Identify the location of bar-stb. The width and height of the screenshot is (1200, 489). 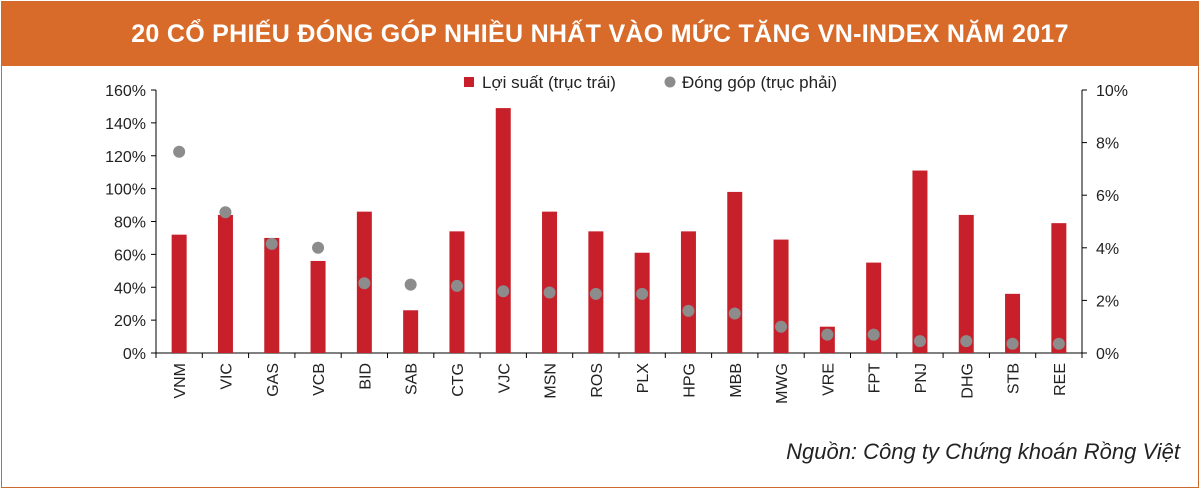
(1013, 323).